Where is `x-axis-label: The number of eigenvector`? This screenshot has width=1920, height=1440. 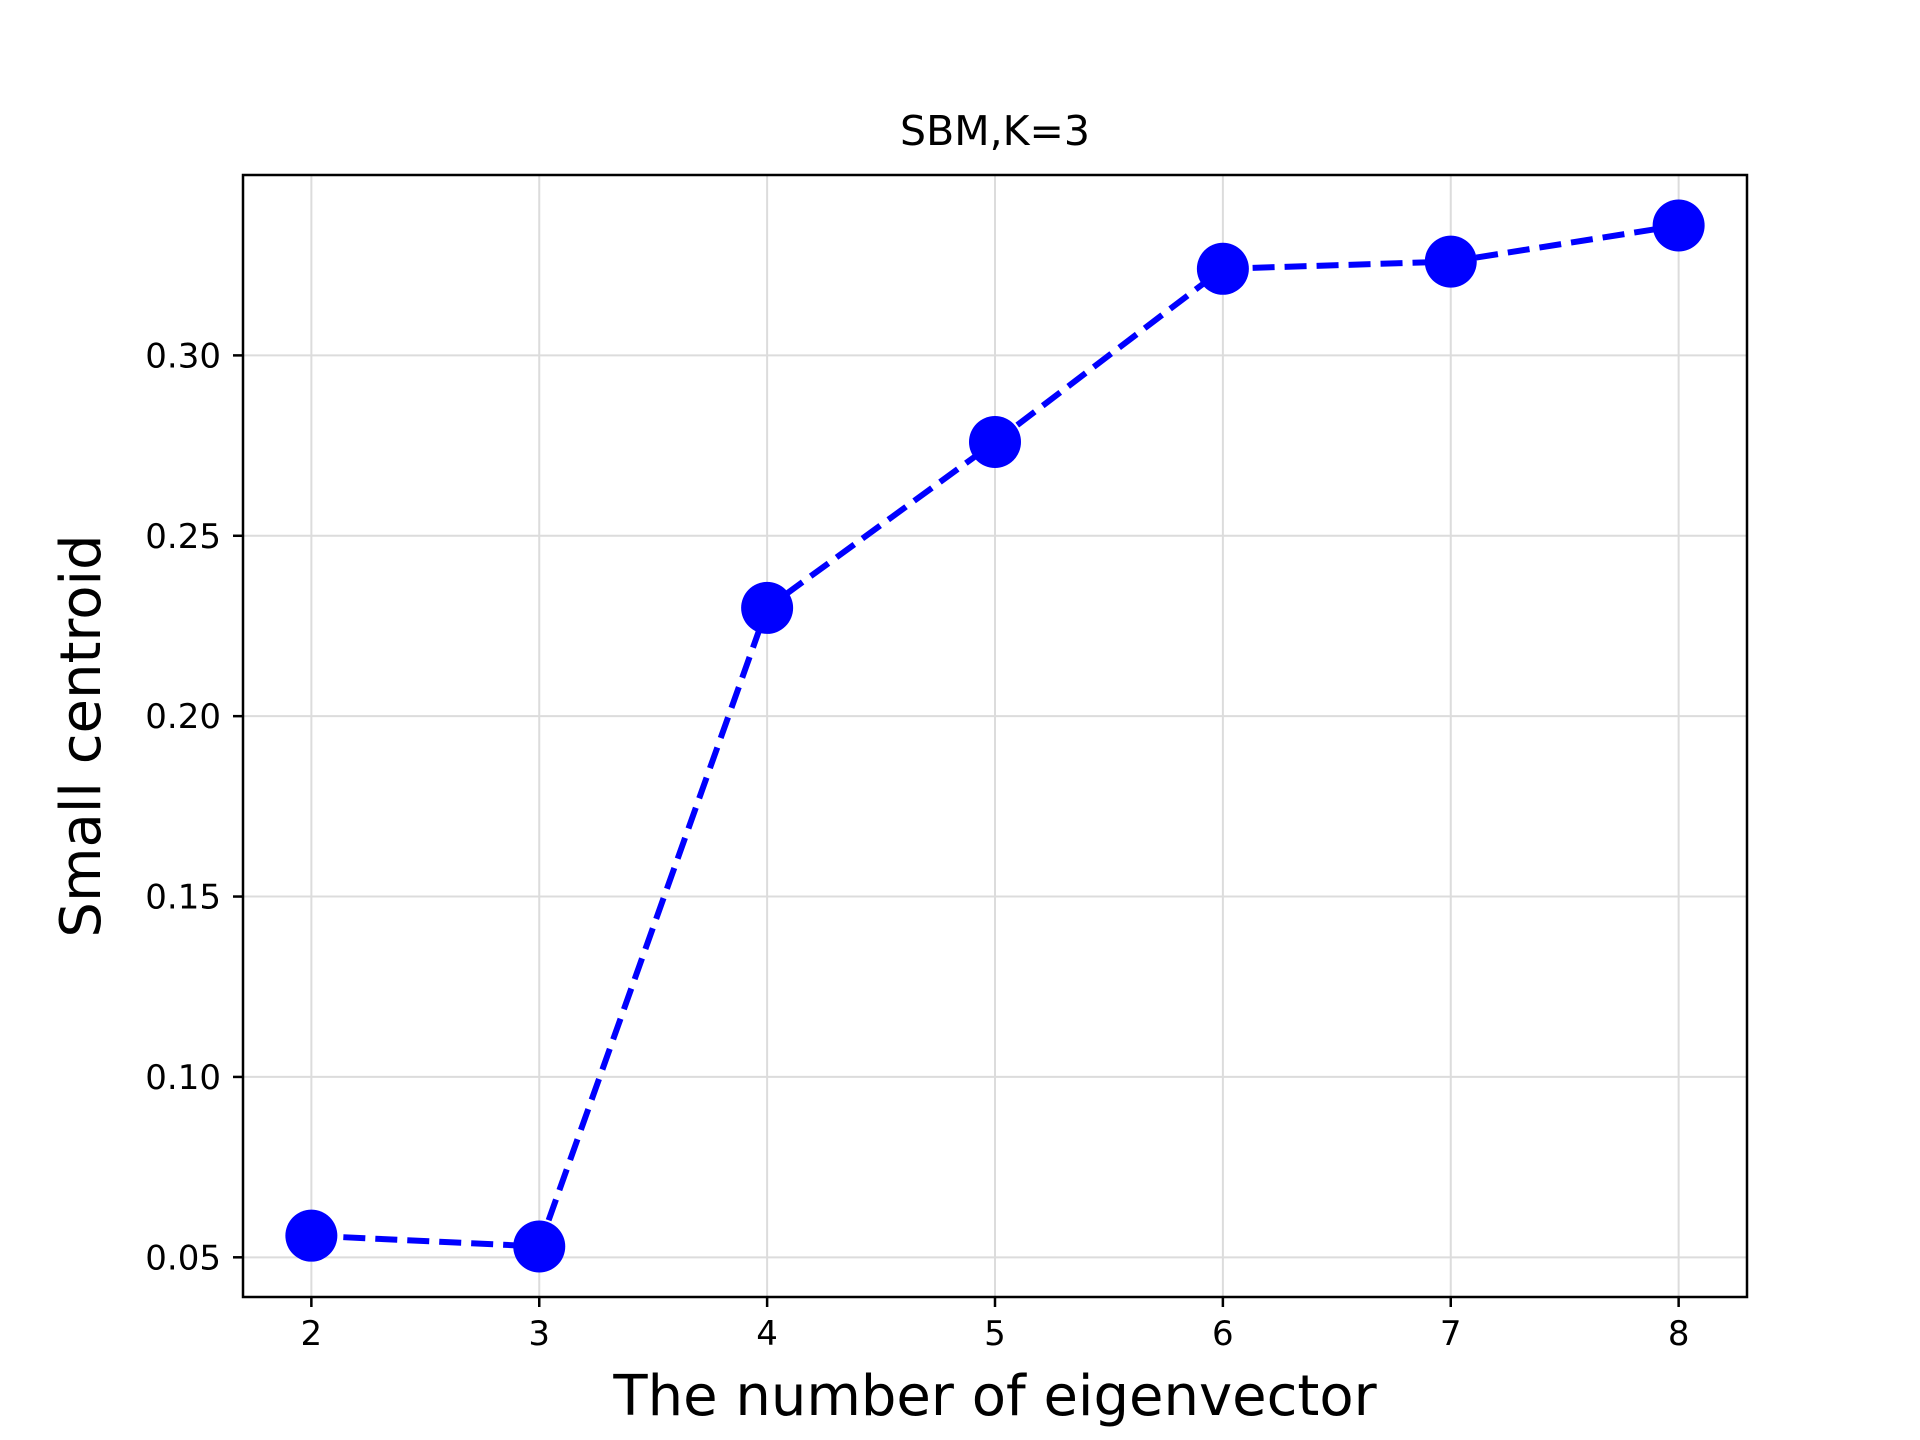
x-axis-label: The number of eigenvector is located at coordinates (994, 1396).